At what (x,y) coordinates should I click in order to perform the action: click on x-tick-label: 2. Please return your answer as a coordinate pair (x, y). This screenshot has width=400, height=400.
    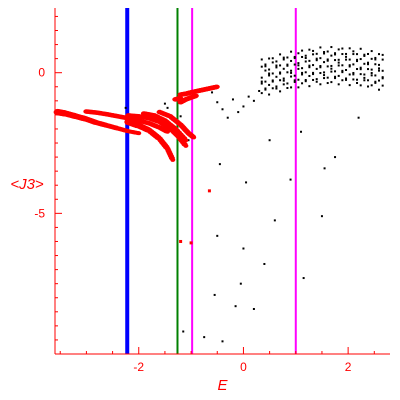
    Looking at the image, I should click on (348, 367).